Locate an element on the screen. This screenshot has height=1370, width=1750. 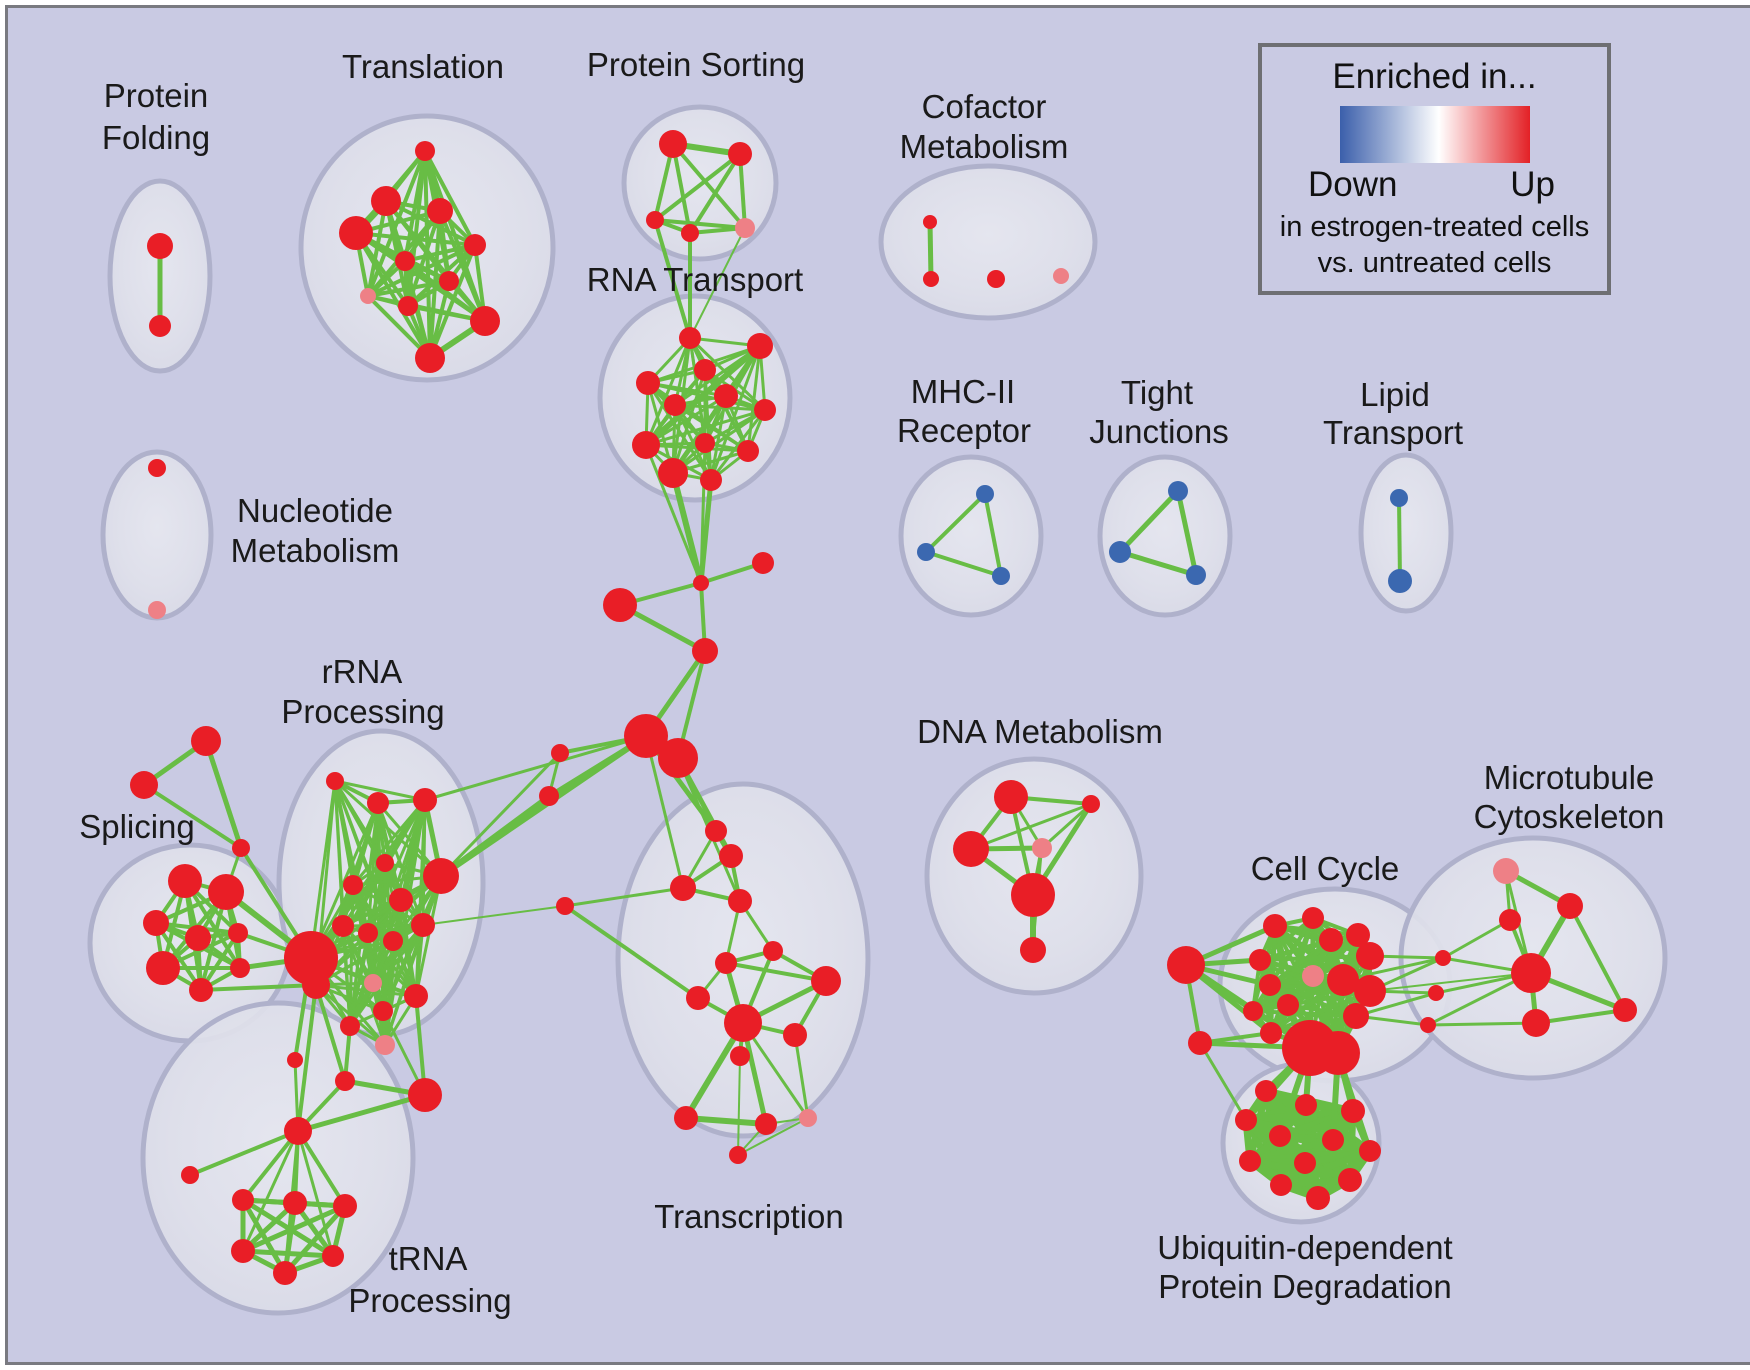
ubiquitin-degradation-label: Protein Degradation is located at coordinates (1305, 1286).